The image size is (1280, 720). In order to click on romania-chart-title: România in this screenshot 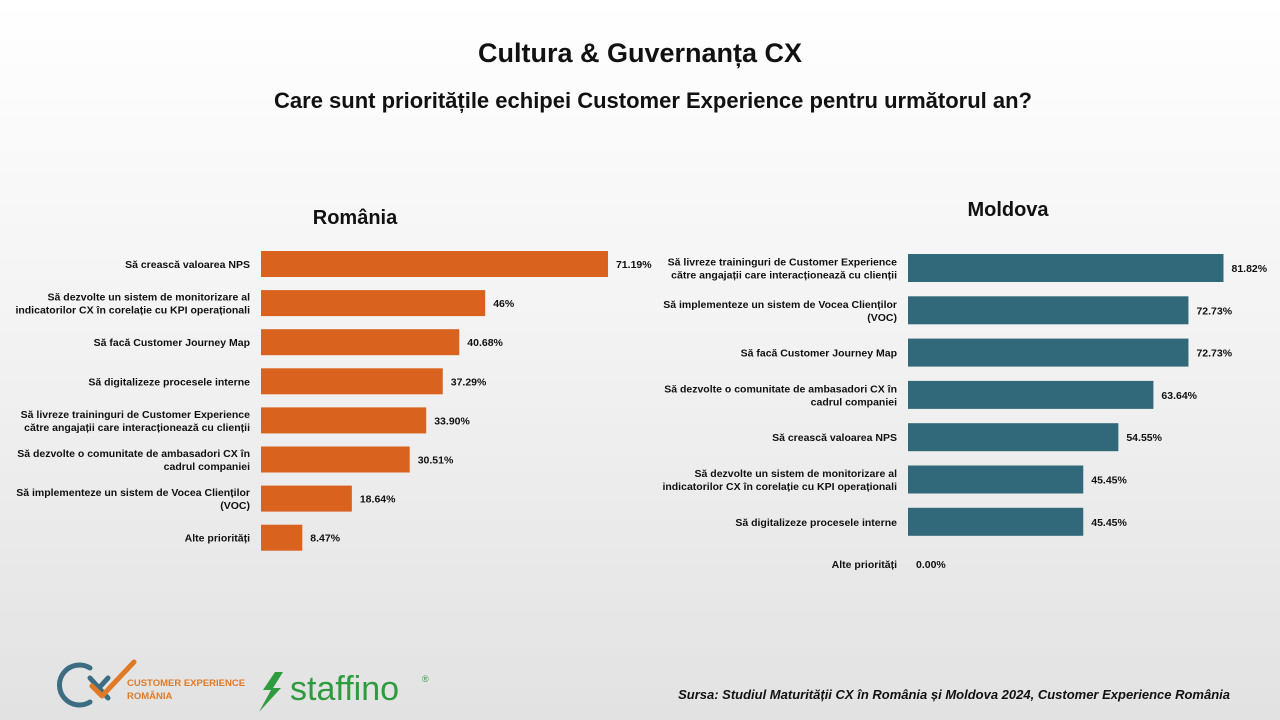, I will do `click(355, 218)`.